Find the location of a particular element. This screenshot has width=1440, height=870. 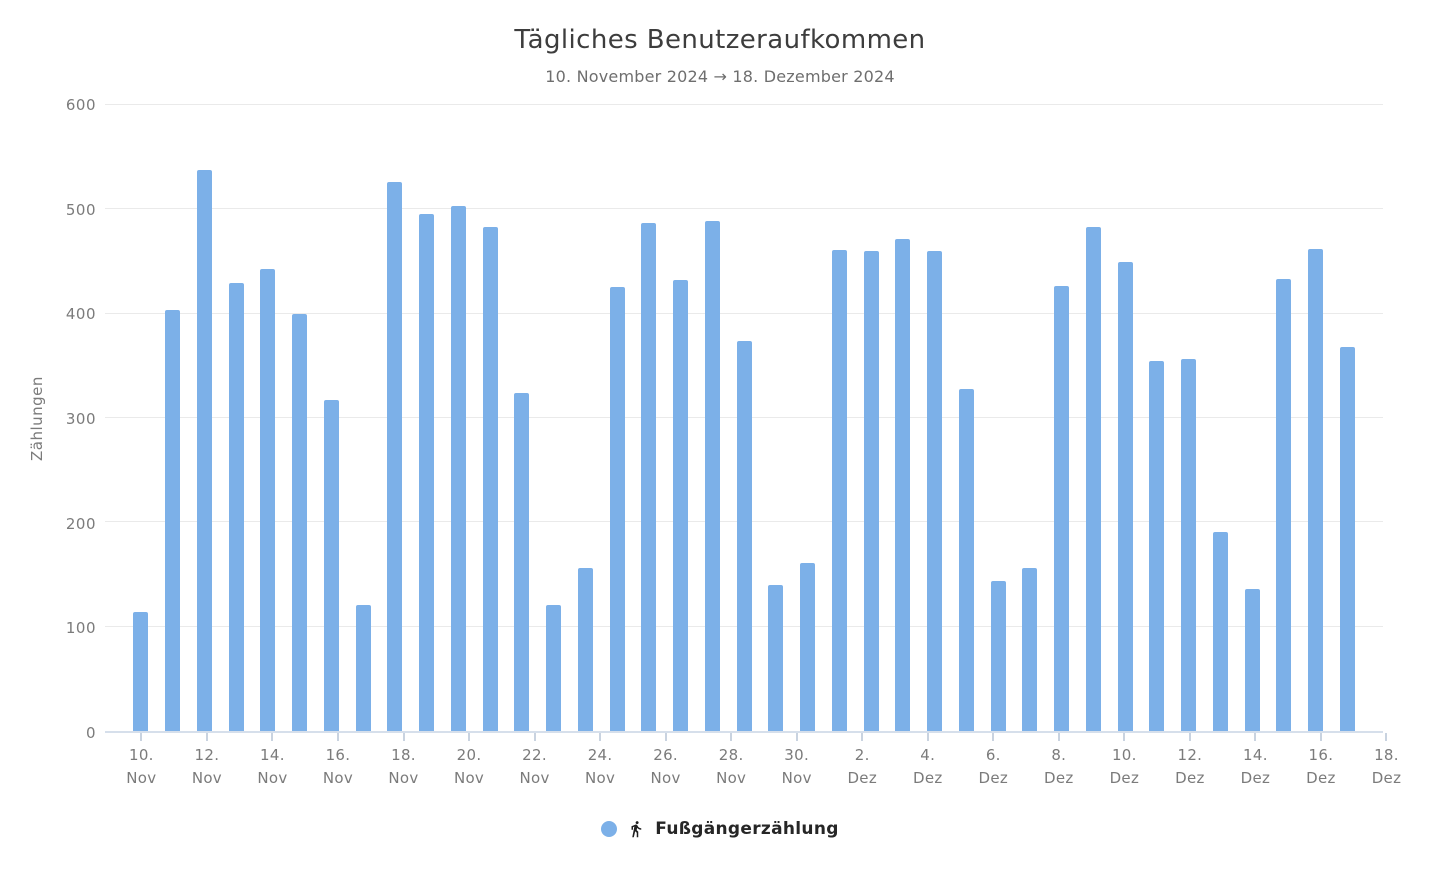

x-slot: 22. Nov is located at coordinates (534, 761).